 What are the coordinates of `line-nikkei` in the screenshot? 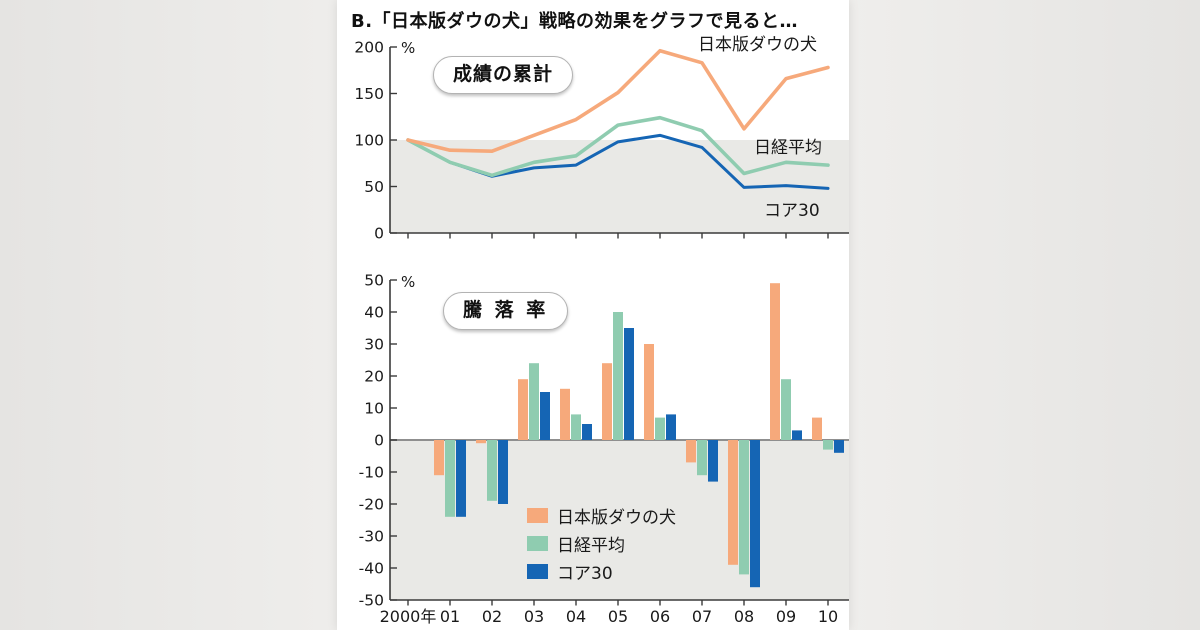 It's located at (618, 146).